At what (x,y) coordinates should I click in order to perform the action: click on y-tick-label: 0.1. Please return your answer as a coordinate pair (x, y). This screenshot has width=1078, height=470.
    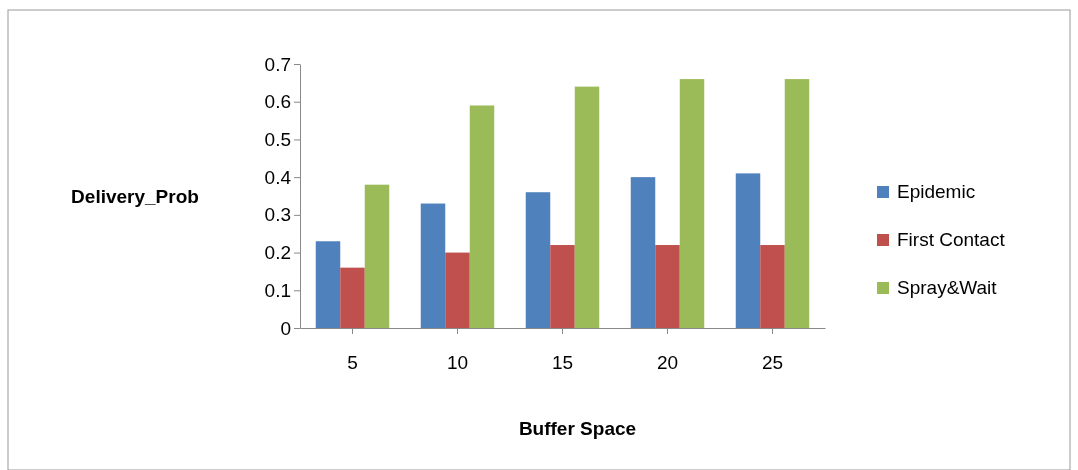
    Looking at the image, I should click on (277, 290).